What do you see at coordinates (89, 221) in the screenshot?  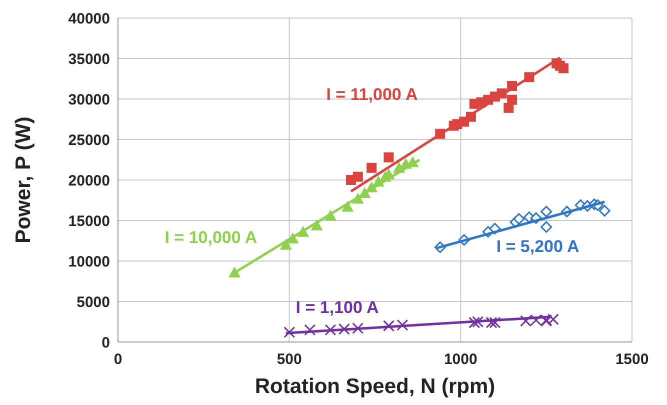 I see `y-tick-label: 15000` at bounding box center [89, 221].